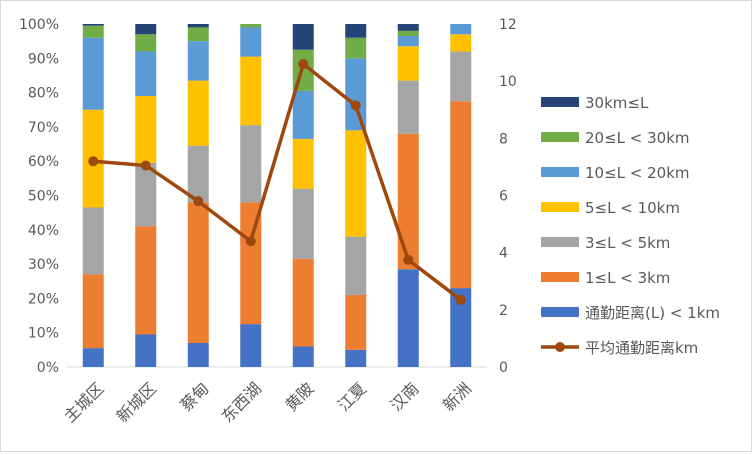 The height and width of the screenshot is (455, 752). I want to click on legend-label: 30km≤L, so click(617, 103).